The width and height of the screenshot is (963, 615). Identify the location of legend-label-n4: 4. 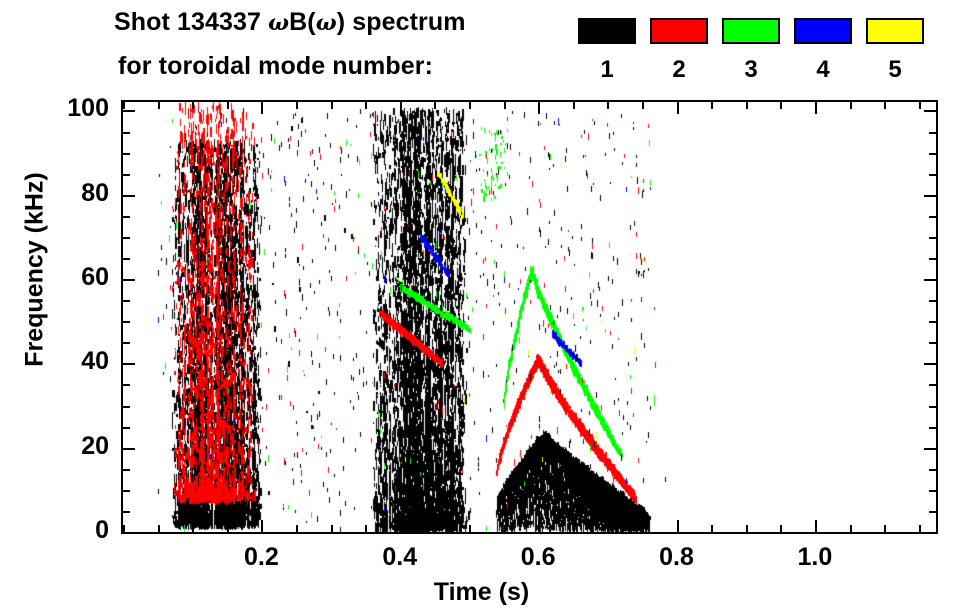
(823, 69).